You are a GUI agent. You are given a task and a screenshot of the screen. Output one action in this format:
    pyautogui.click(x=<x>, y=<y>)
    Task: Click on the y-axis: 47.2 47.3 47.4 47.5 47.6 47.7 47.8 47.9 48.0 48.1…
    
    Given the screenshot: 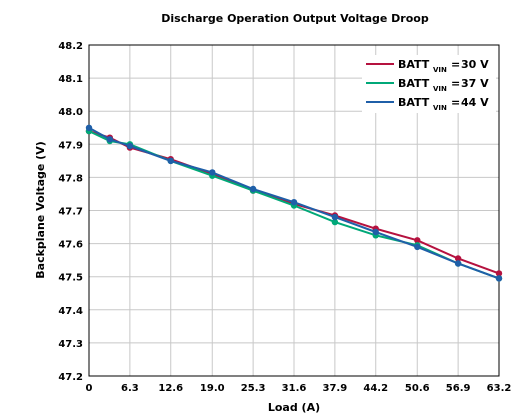 What is the action you would take?
    pyautogui.click(x=70, y=212)
    